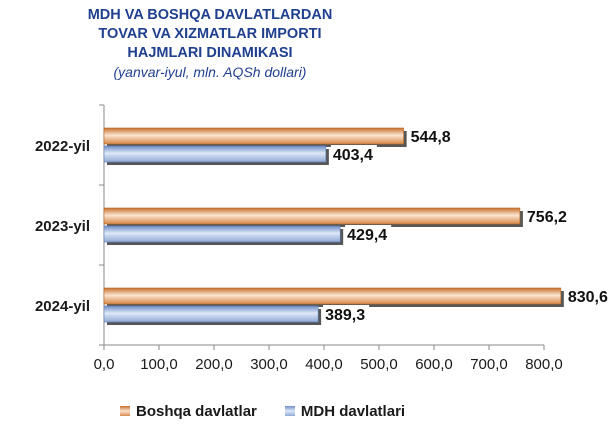  I want to click on legend-item-boshqa: Boshqa davlatlar, so click(188, 411).